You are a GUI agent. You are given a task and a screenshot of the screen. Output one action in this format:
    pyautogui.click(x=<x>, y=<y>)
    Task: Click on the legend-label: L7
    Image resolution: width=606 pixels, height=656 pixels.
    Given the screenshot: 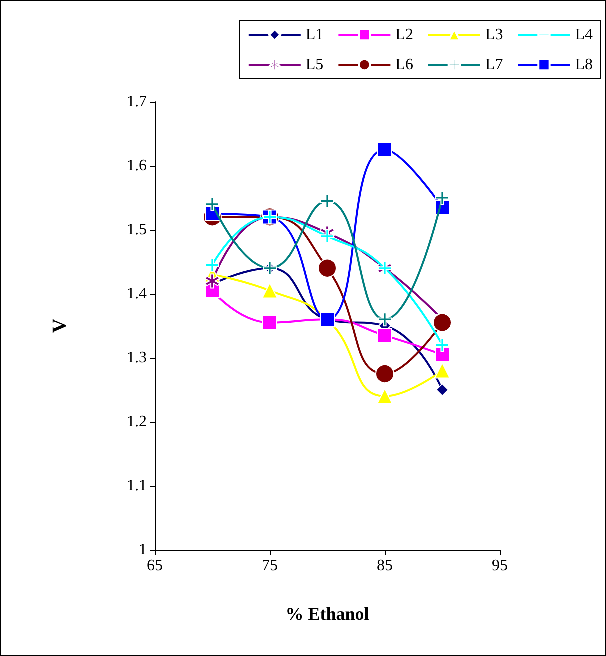 What is the action you would take?
    pyautogui.click(x=494, y=65)
    